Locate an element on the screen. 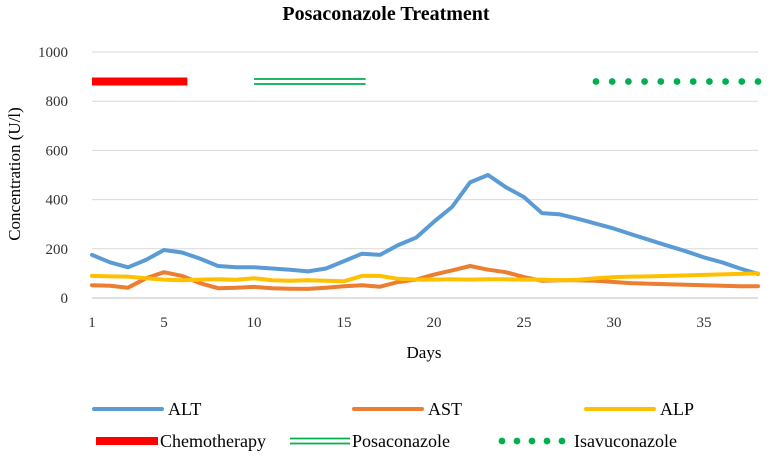  y-tick-label: 600 is located at coordinates (57, 151).